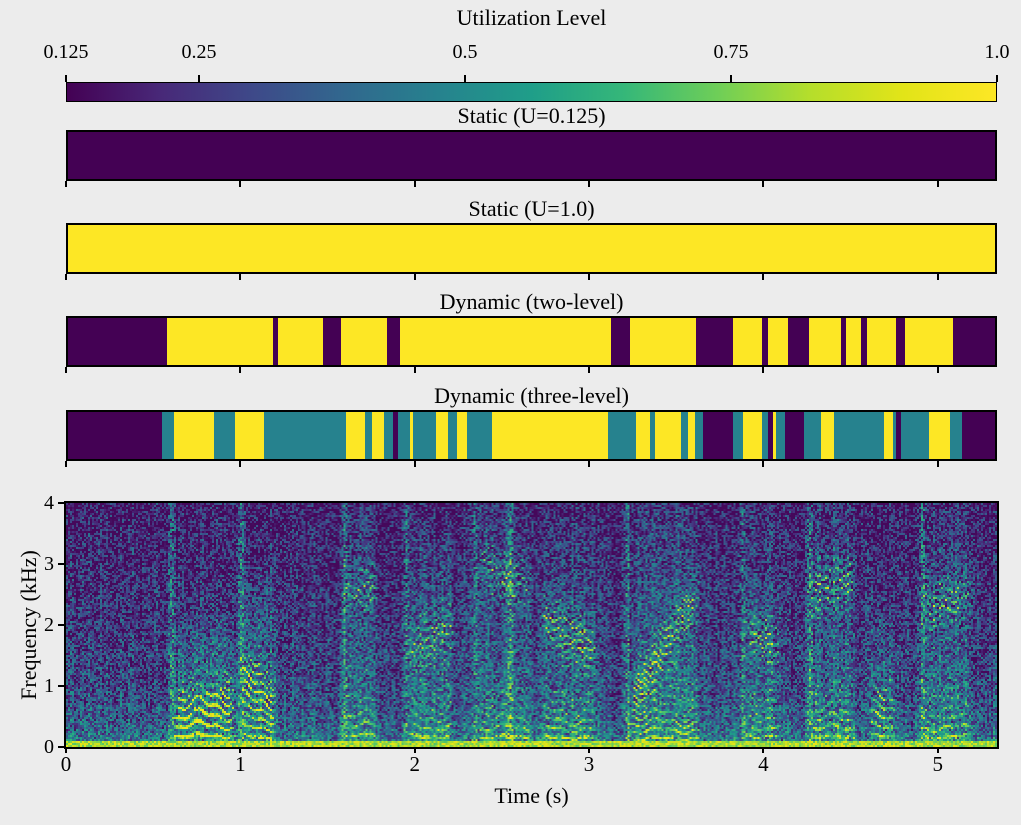 Image resolution: width=1021 pixels, height=825 pixels. What do you see at coordinates (39, 625) in the screenshot?
I see `frequency-tick-labels: 0 1 2 3 4` at bounding box center [39, 625].